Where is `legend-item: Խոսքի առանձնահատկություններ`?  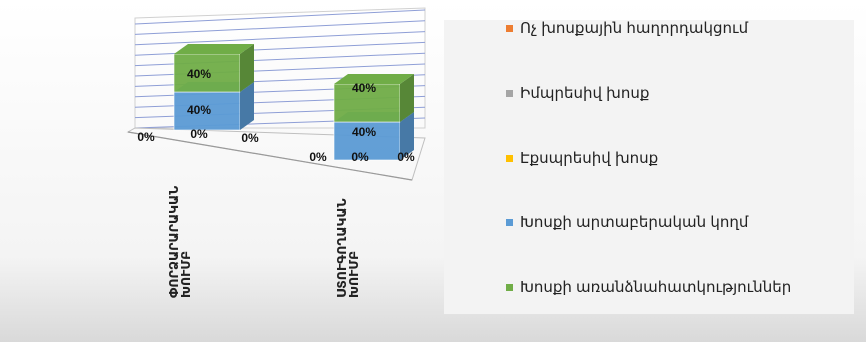 legend-item: Խոսքի առանձնահատկություններ is located at coordinates (648, 287).